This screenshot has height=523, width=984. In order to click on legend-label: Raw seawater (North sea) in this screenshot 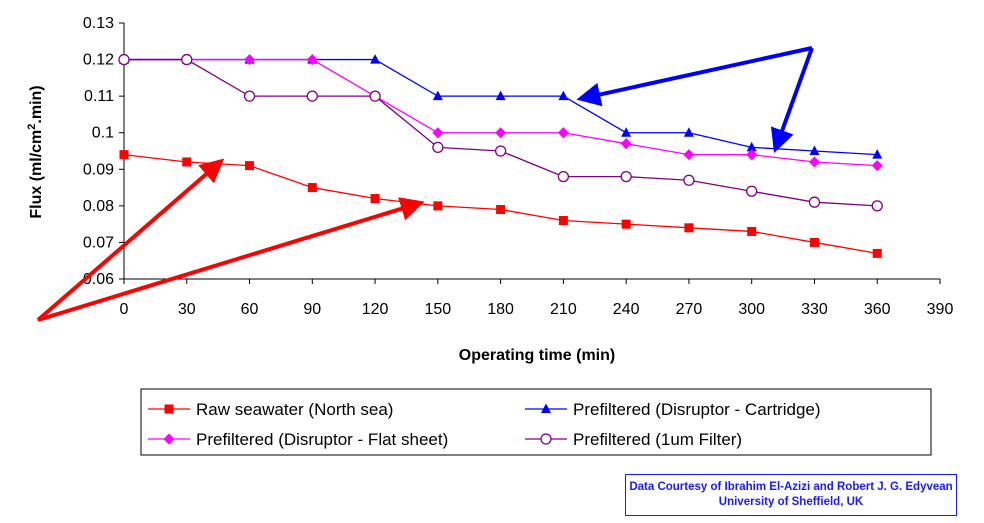, I will do `click(294, 409)`.